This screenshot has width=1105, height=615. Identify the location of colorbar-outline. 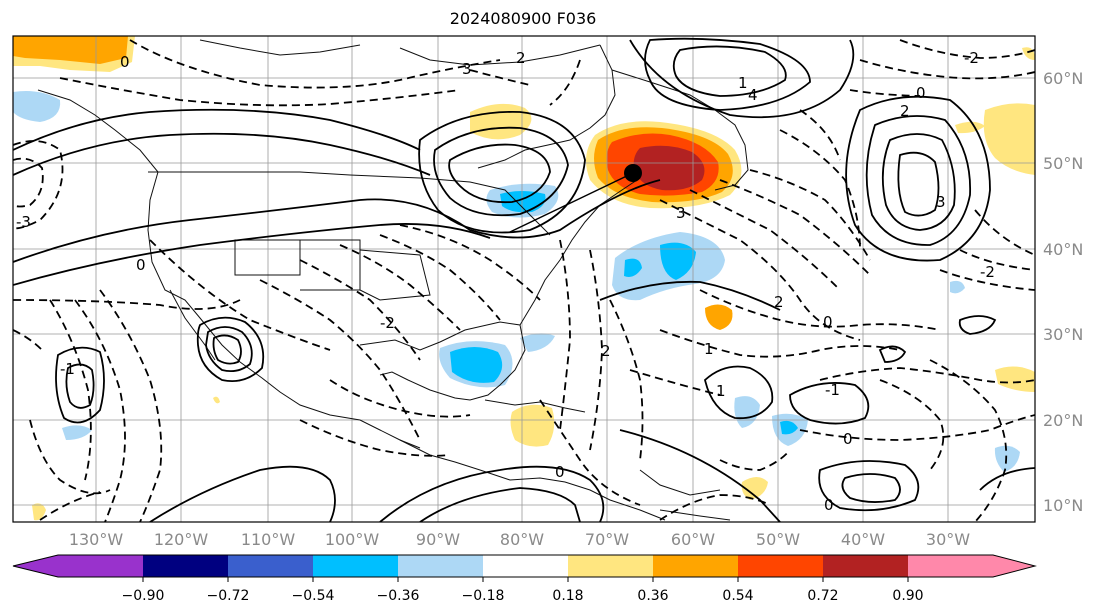
(524, 566).